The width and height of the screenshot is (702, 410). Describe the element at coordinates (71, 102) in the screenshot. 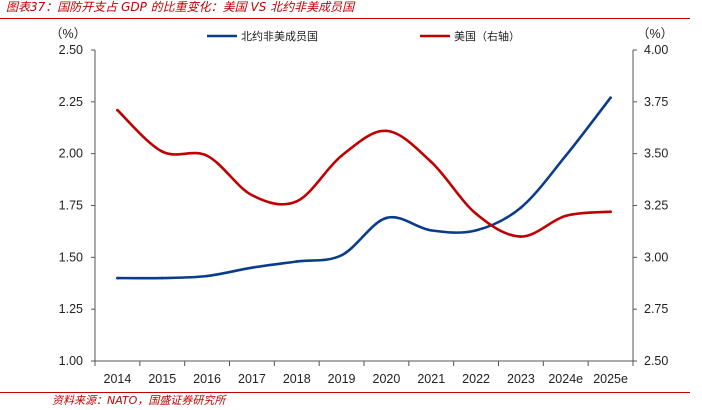

I see `left-axis-tick-label: 2.25` at that location.